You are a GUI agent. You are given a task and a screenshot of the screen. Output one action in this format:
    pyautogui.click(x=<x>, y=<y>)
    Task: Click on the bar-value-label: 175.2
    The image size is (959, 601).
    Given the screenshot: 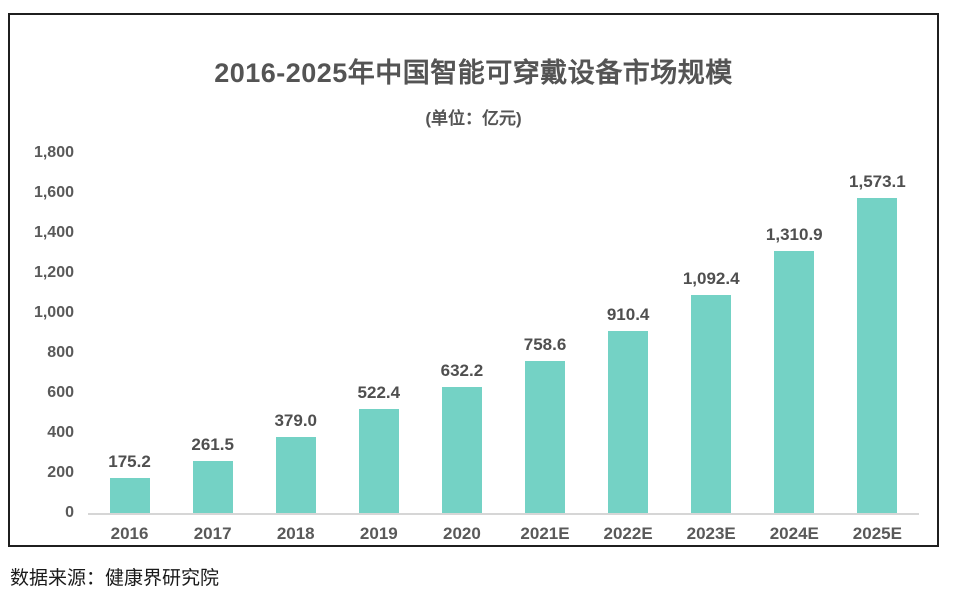 What is the action you would take?
    pyautogui.click(x=129, y=461)
    